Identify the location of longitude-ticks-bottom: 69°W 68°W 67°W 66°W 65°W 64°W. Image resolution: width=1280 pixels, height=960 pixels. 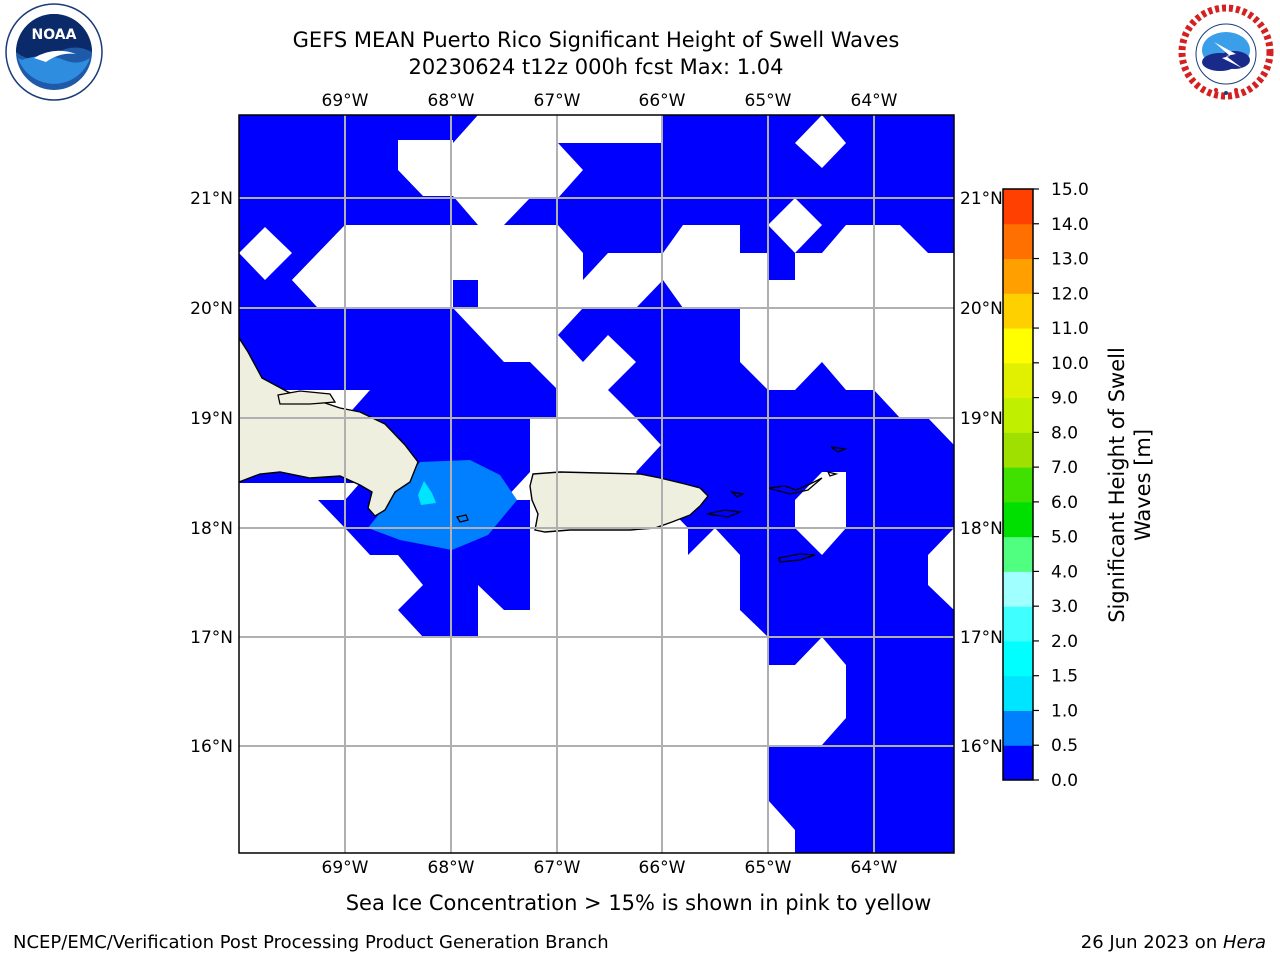
(610, 868).